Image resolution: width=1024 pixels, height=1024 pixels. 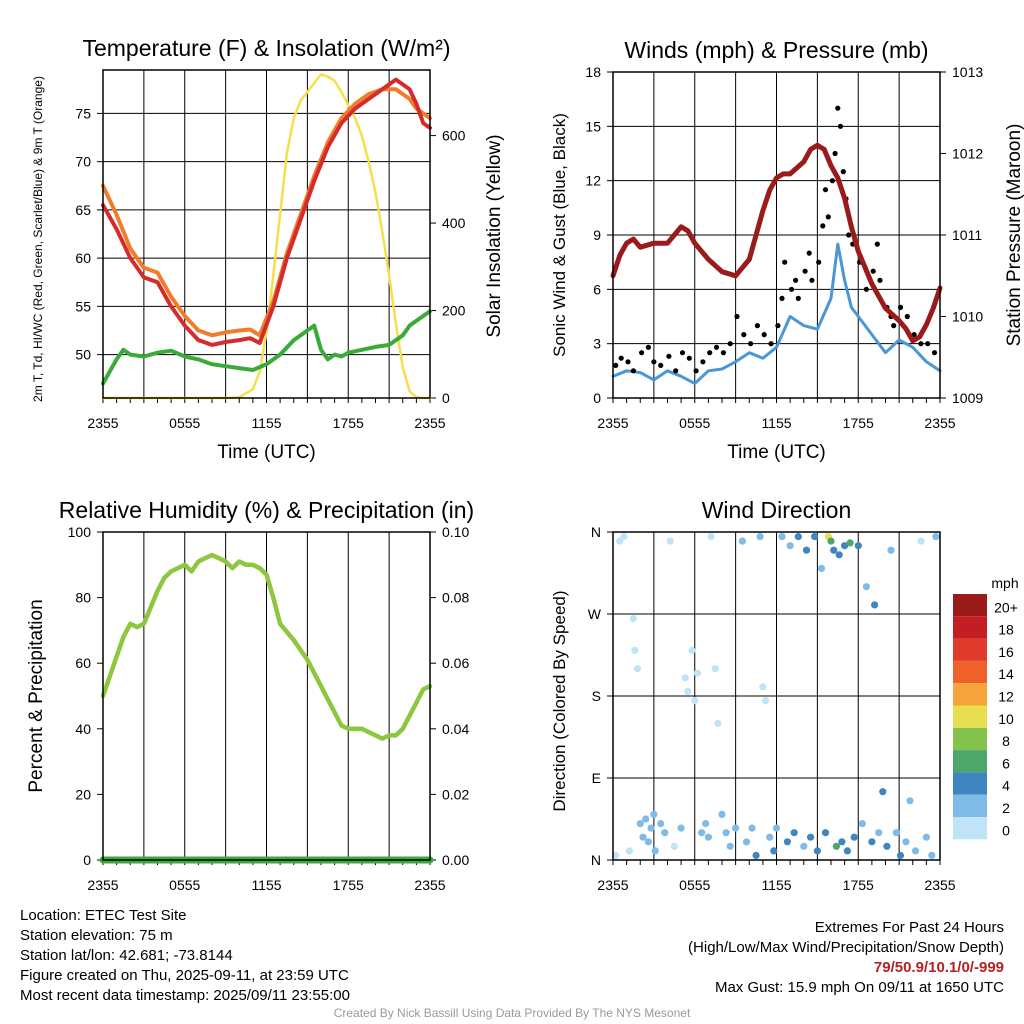 I want to click on y-tick-label: 15, so click(x=593, y=126).